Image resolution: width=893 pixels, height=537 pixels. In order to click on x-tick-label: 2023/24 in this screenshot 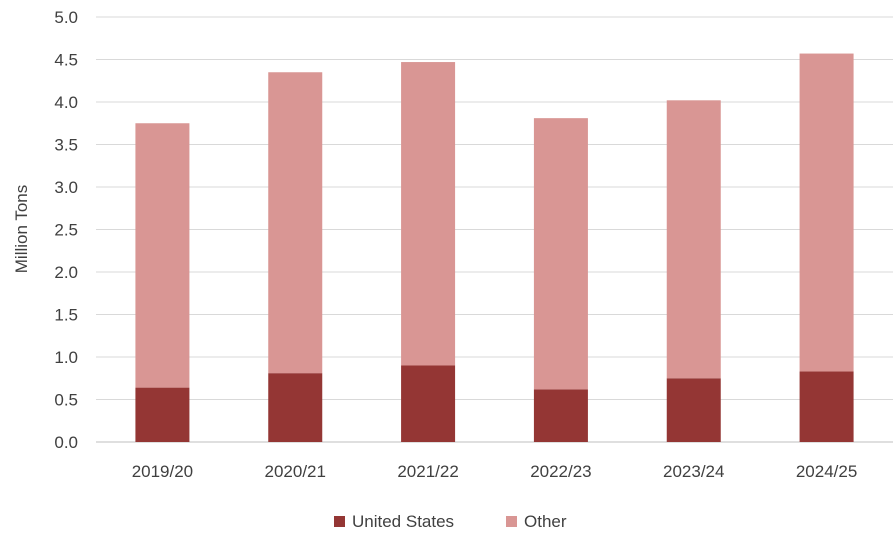, I will do `click(693, 471)`.